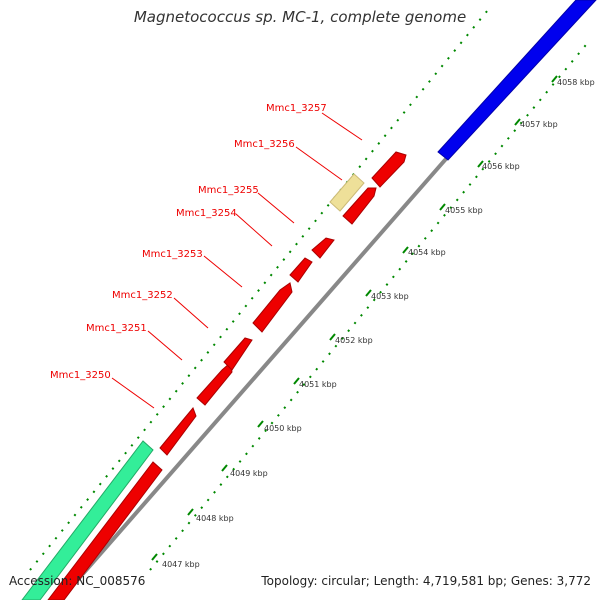 The image size is (600, 600). Describe the element at coordinates (464, 210) in the screenshot. I see `kbp-label-4055: 4055 kbp` at that location.